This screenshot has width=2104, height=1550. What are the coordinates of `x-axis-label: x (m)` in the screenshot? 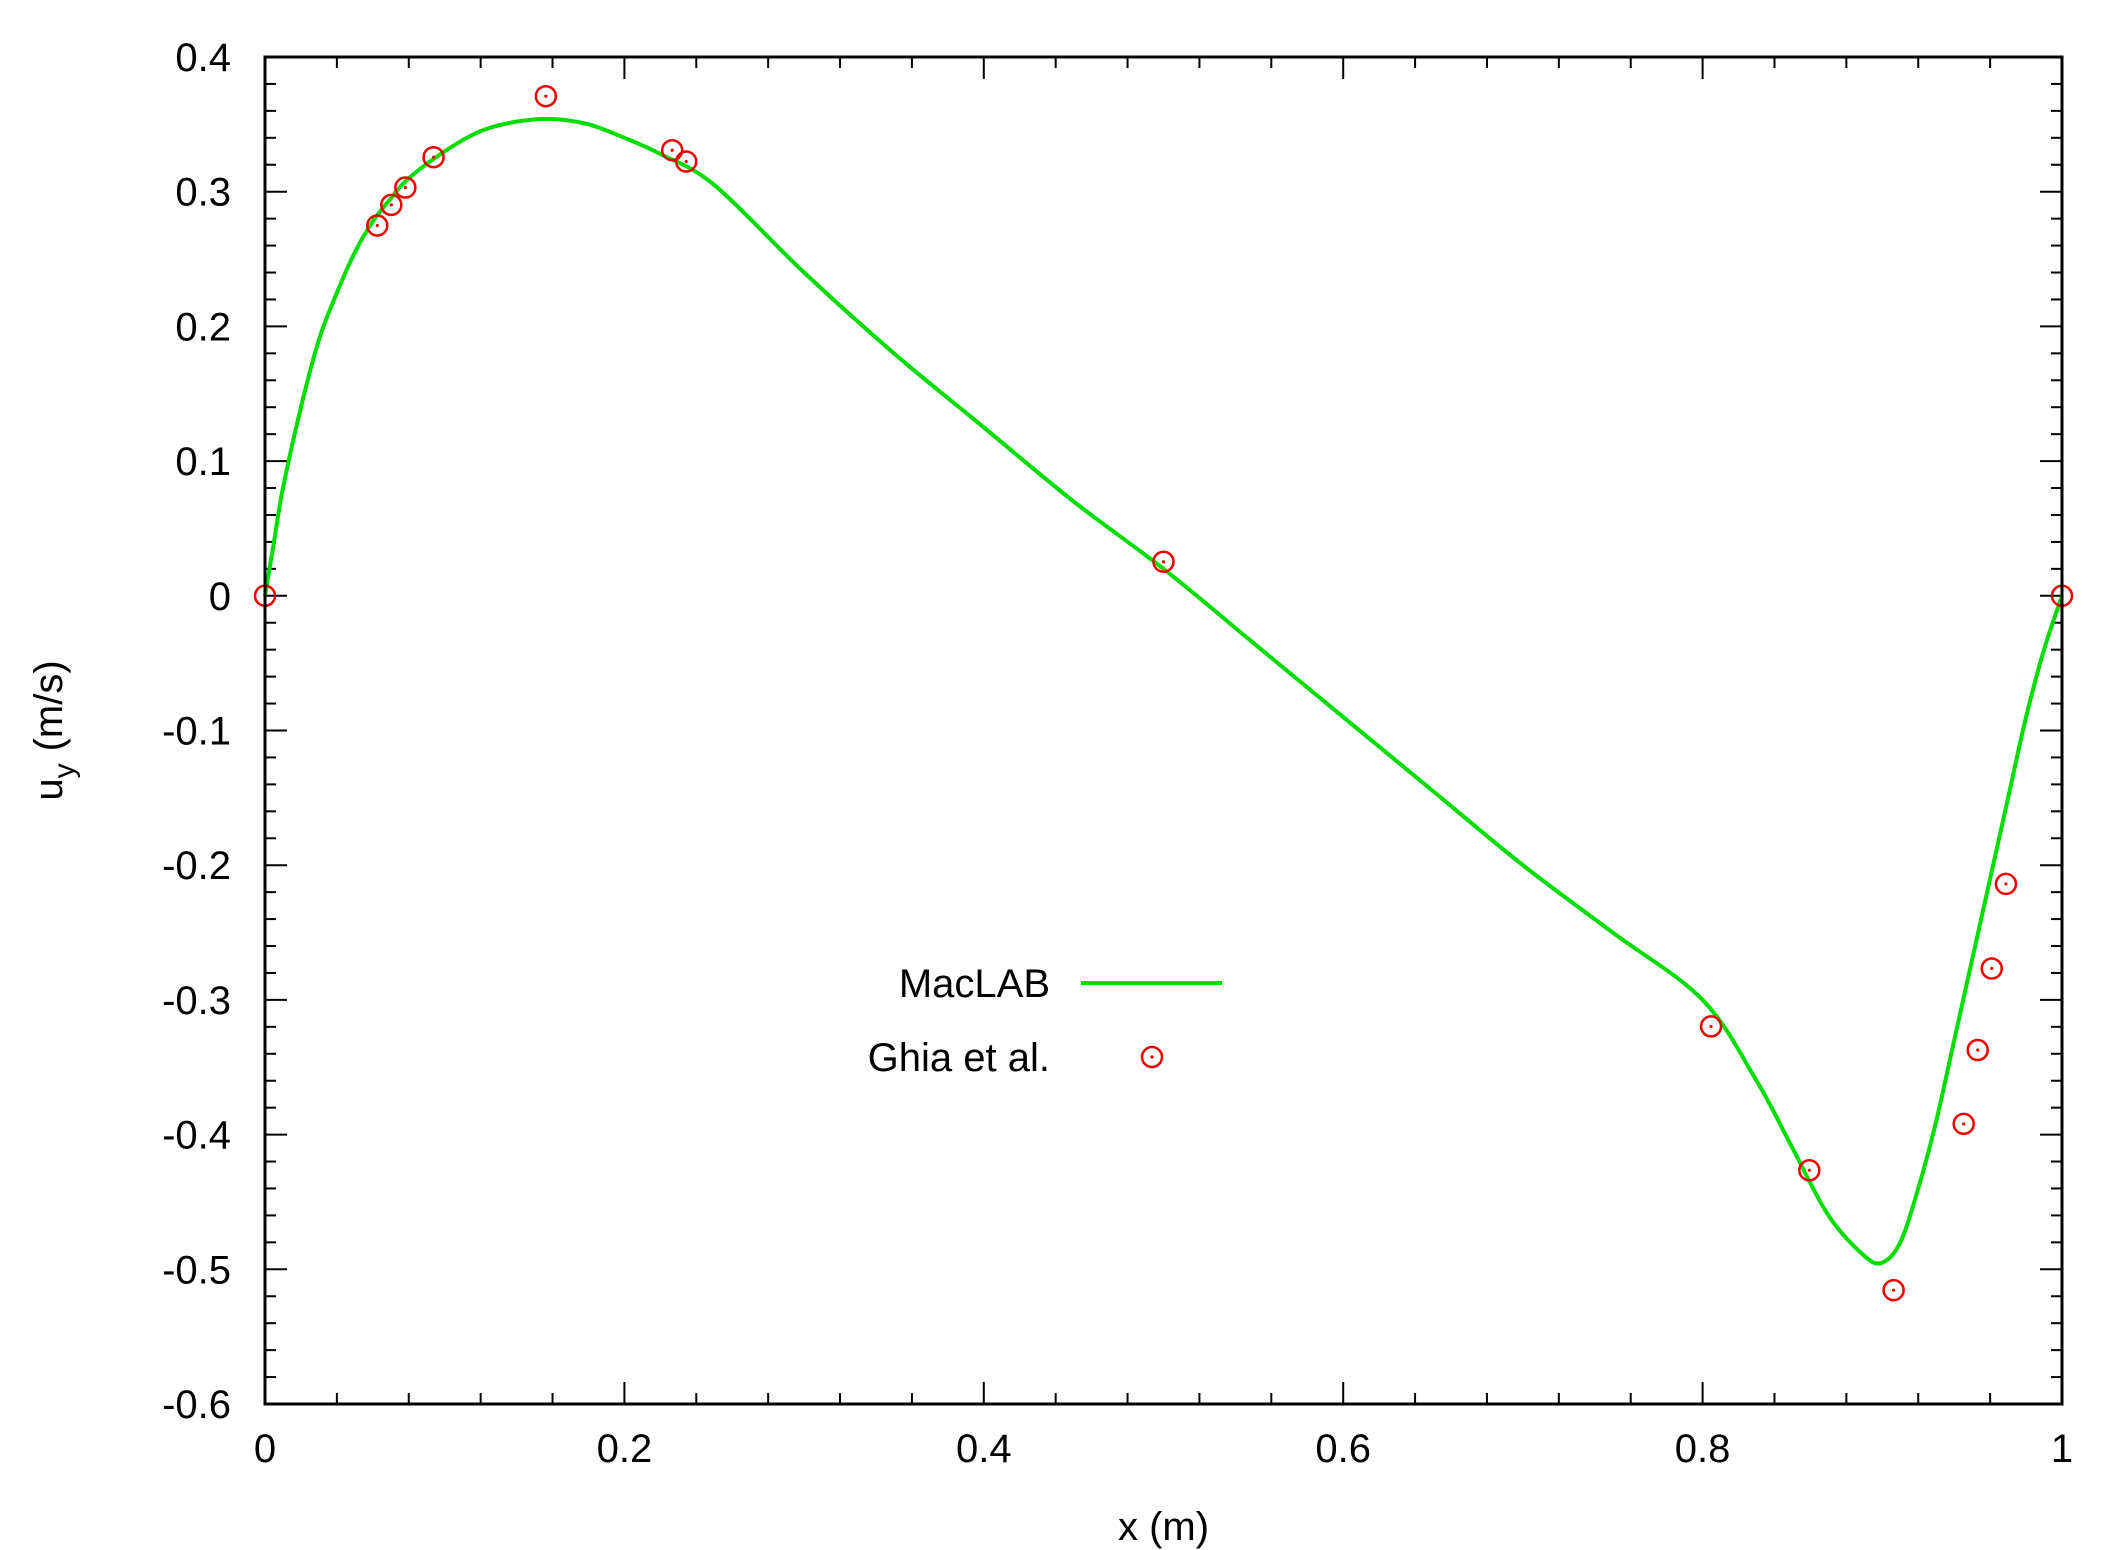 It's located at (1163, 1527).